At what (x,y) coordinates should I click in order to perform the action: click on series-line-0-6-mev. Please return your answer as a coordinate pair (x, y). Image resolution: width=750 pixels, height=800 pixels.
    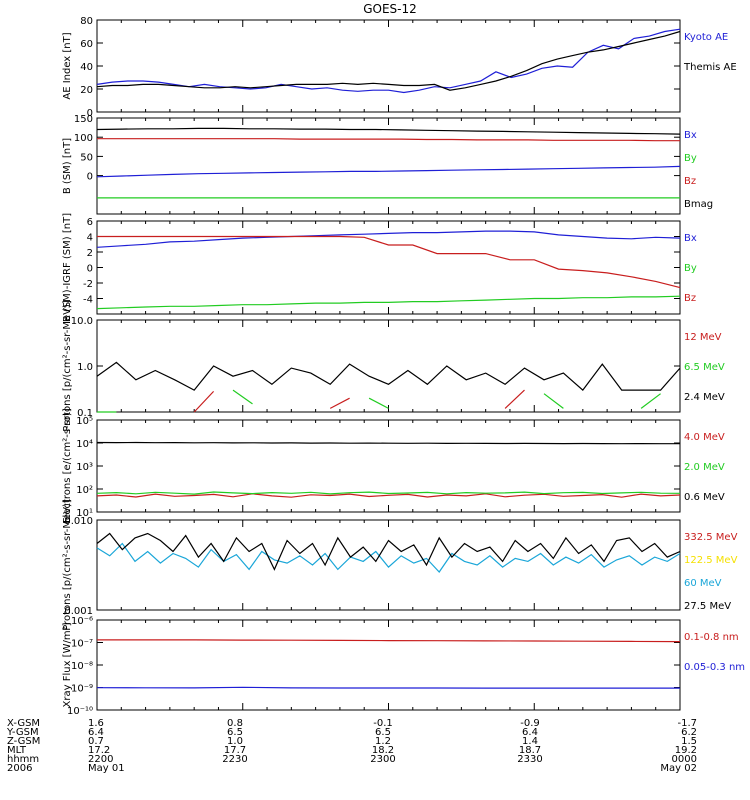
    Looking at the image, I should click on (388, 443).